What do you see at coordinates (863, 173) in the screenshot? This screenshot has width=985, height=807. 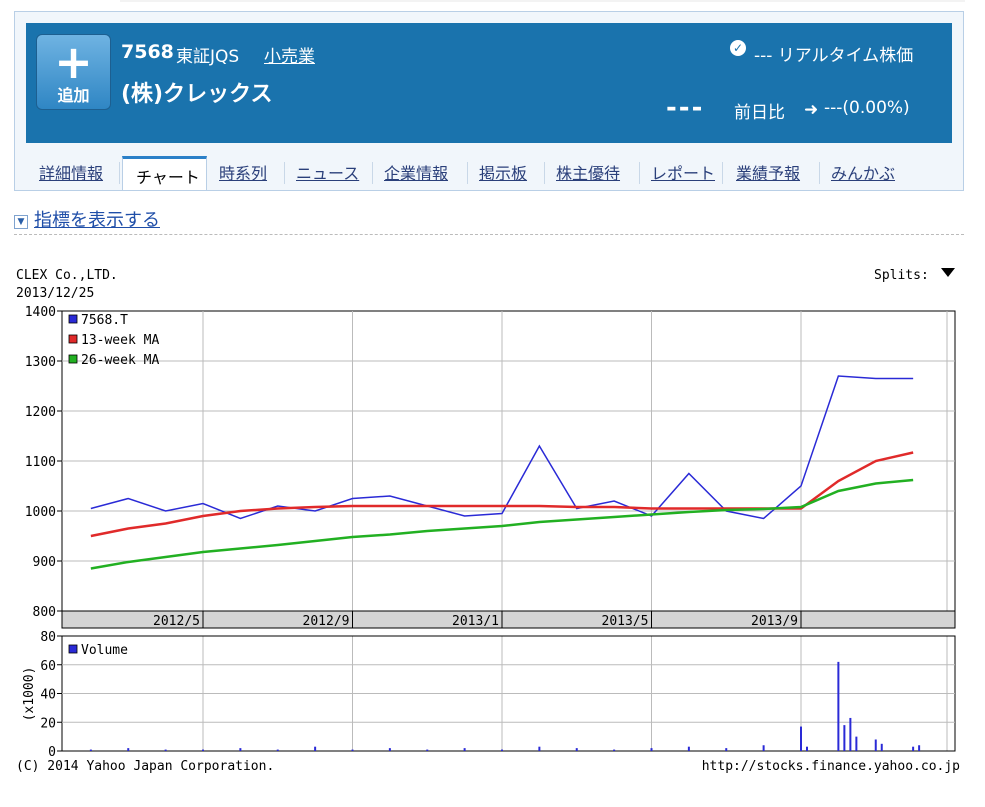 I see `tab-minkabu: みんかぶ` at bounding box center [863, 173].